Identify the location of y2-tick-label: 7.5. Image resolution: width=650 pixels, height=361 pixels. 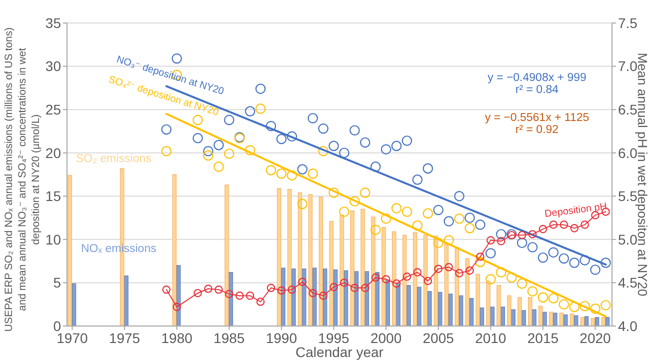
(628, 22).